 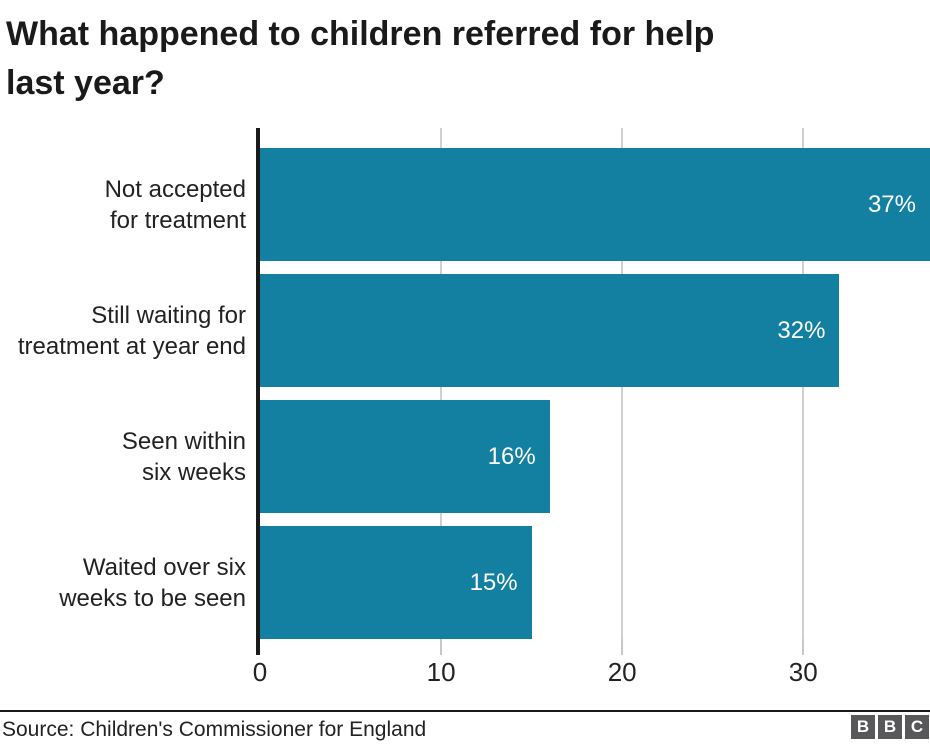 I want to click on category-label: Not accepted for treatment, so click(x=175, y=204).